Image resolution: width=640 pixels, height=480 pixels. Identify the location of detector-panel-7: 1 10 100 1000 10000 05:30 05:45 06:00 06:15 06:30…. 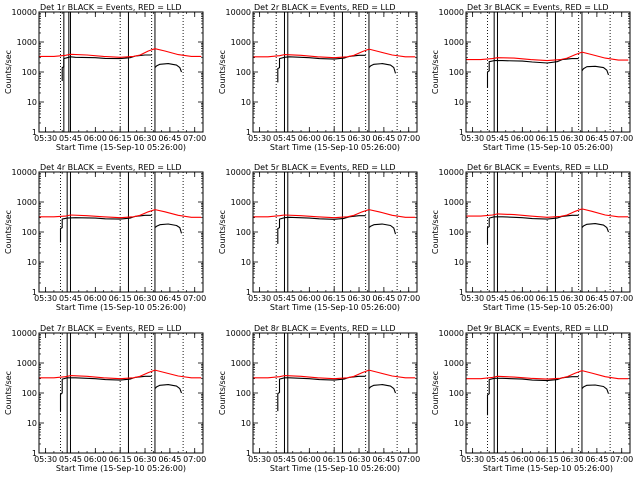
(105, 398).